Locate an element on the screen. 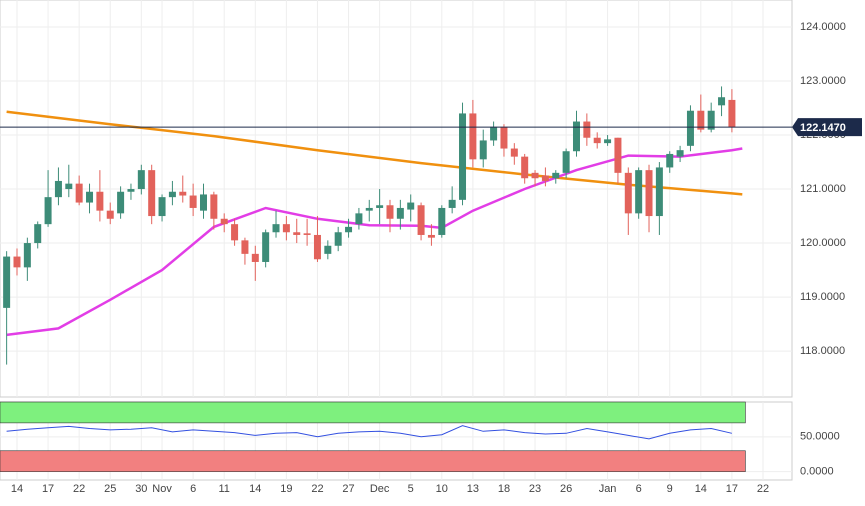 The image size is (865, 506). x-tick-label: 9 is located at coordinates (670, 489).